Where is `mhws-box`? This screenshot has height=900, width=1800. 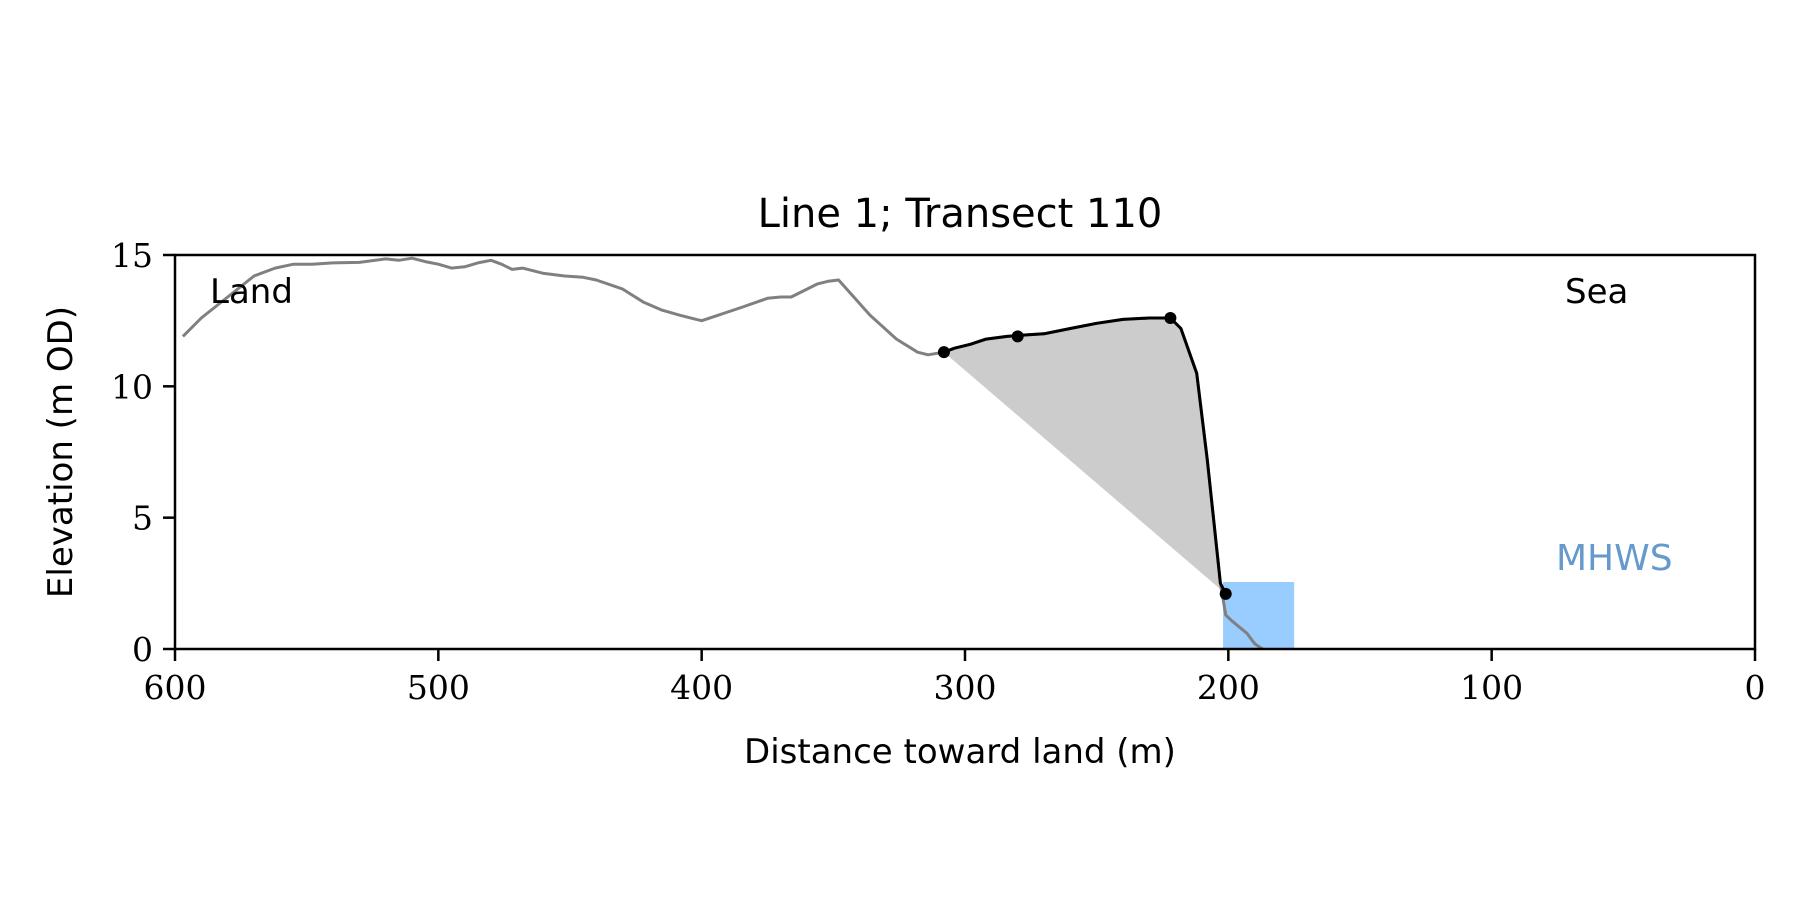 mhws-box is located at coordinates (1259, 615).